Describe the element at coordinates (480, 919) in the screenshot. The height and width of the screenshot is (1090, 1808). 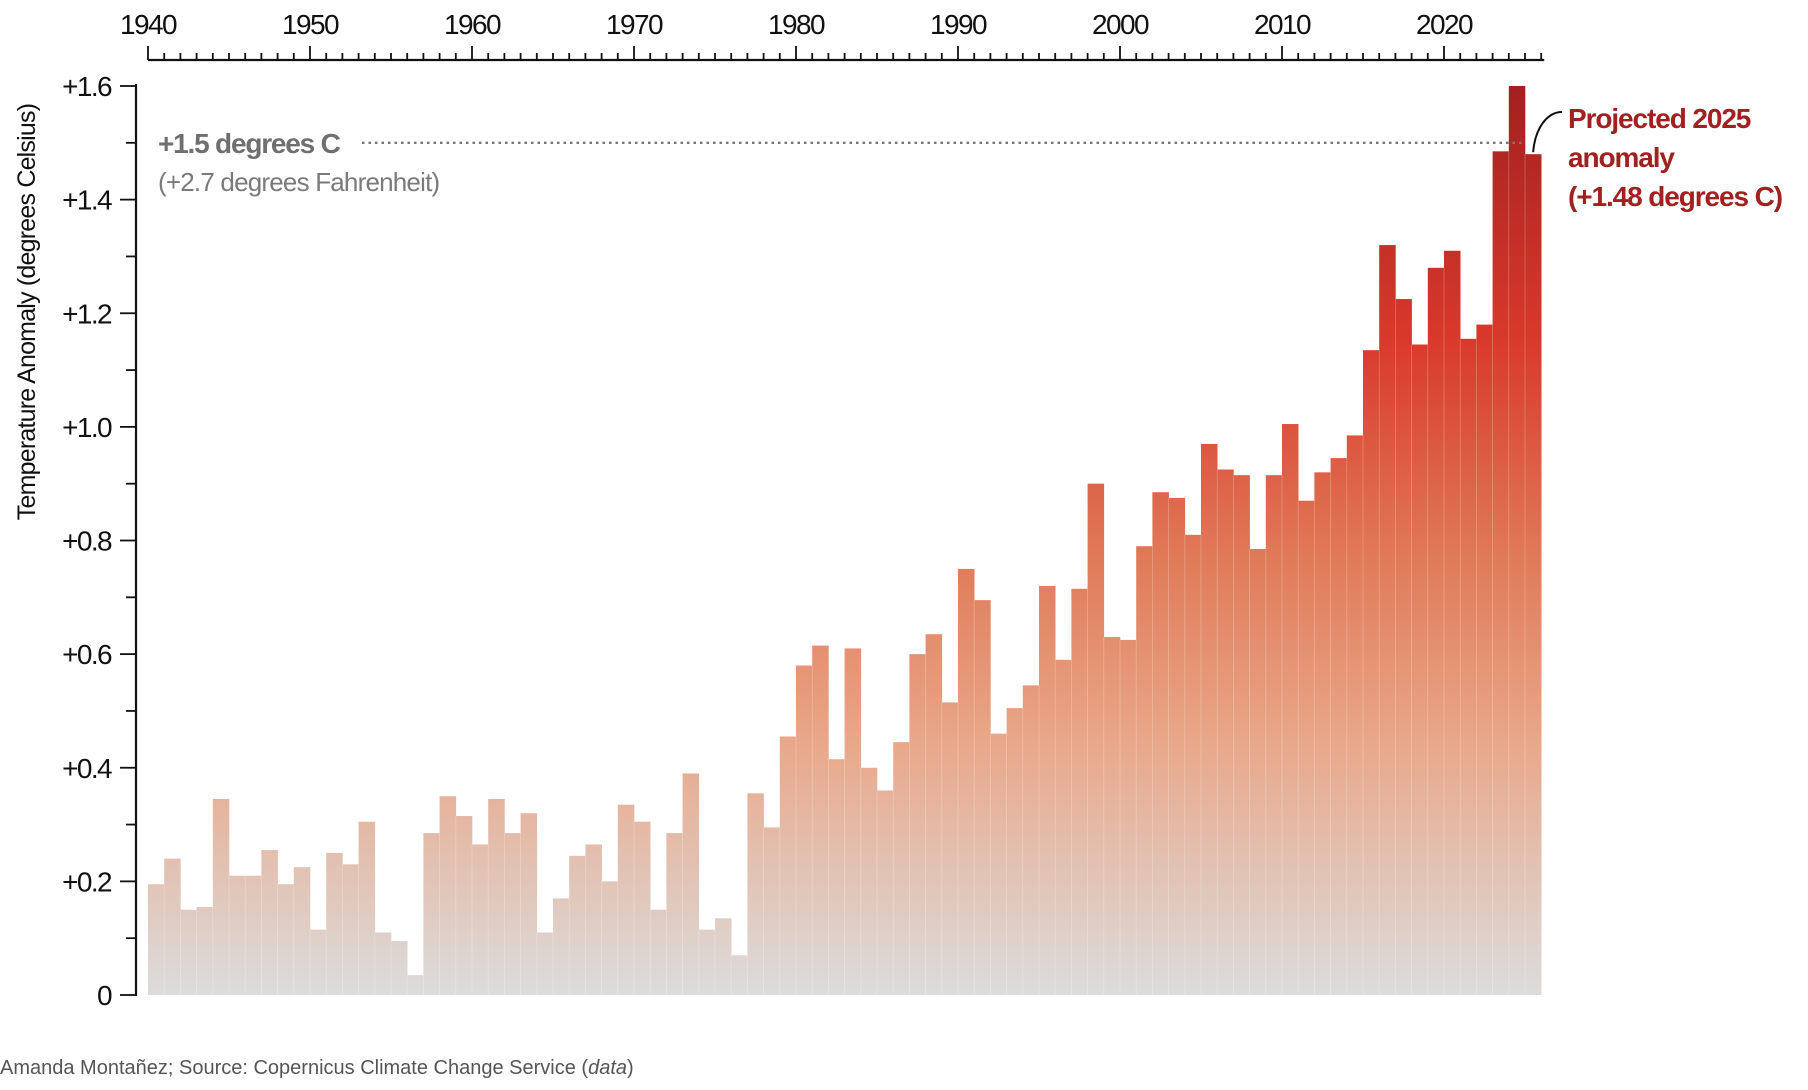
I see `bar-1960` at that location.